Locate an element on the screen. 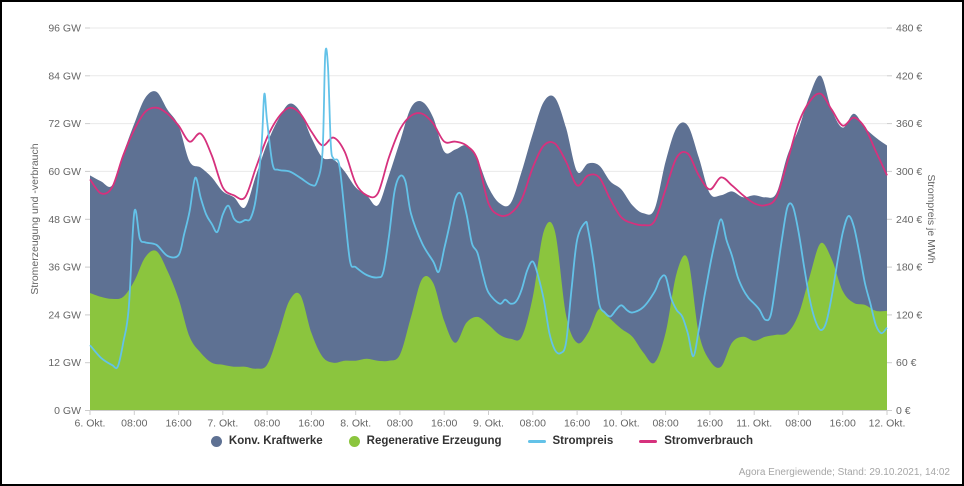  x-axis-tick-label: 6. Okt. is located at coordinates (90, 424).